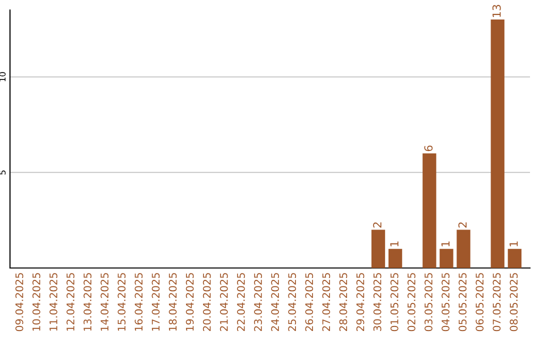 This screenshot has width=540, height=340. I want to click on x-tick-label: 16.04.2025, so click(138, 302).